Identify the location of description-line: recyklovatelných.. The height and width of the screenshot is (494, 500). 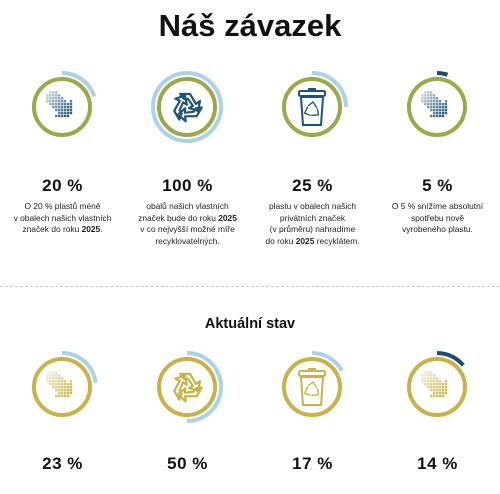
(187, 240).